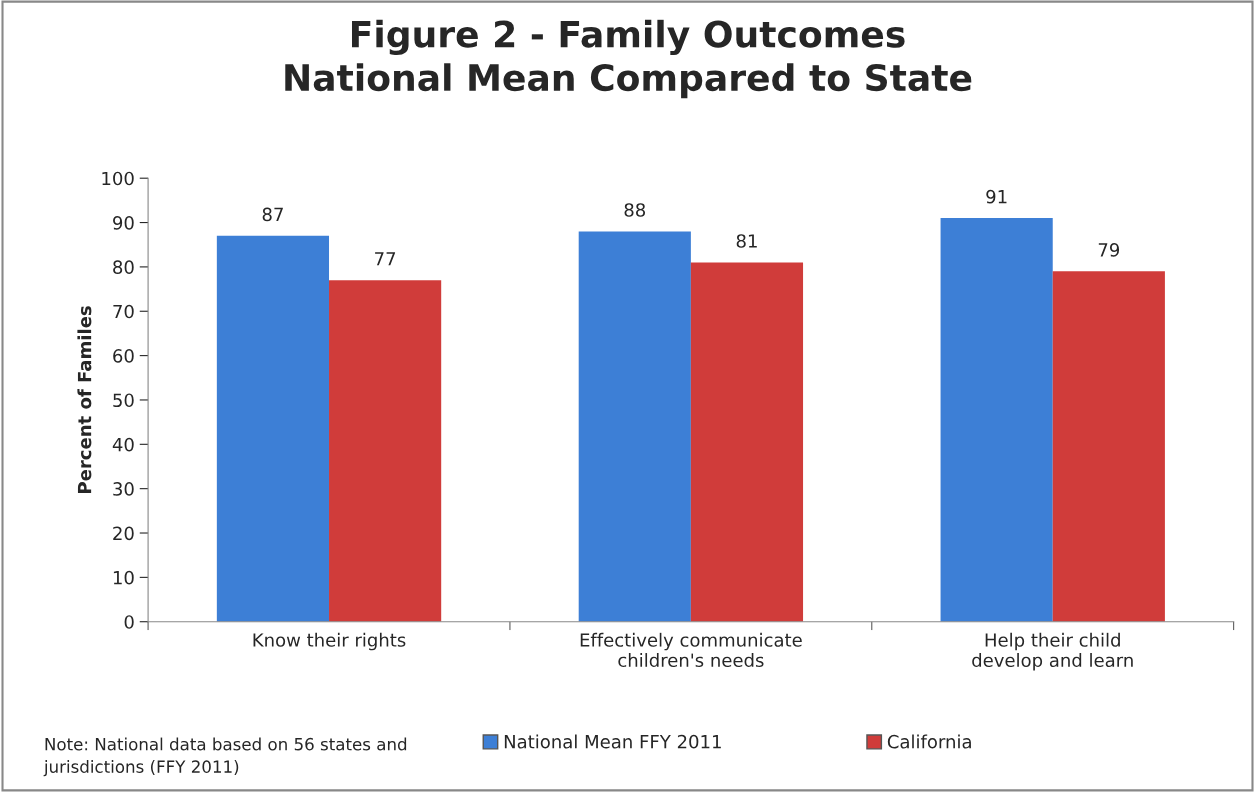 The height and width of the screenshot is (792, 1255). Describe the element at coordinates (84, 399) in the screenshot. I see `y-axis-title: Percent of Familes` at that location.